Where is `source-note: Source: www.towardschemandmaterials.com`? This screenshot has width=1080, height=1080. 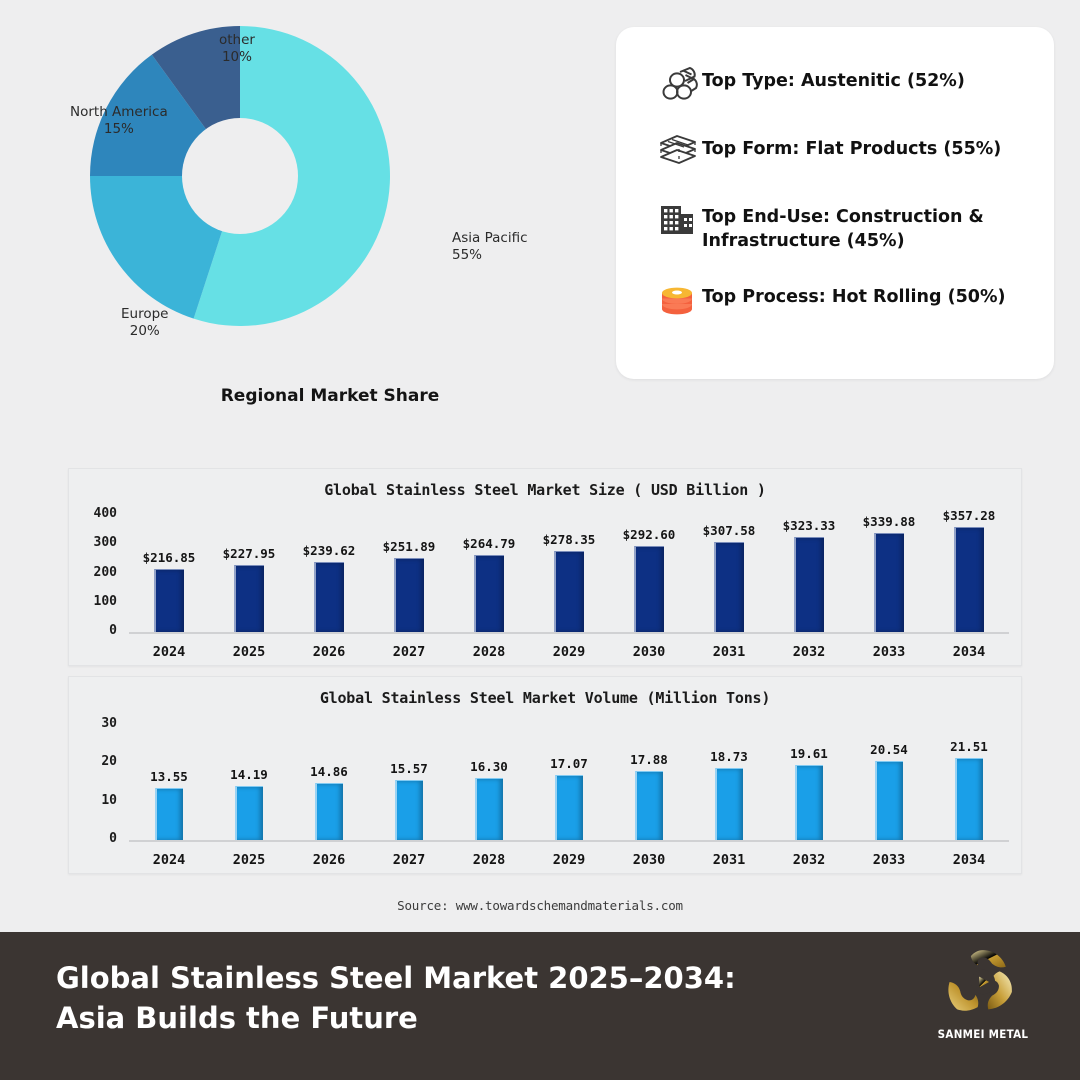
source-note: Source: www.towardschemandmaterials.com is located at coordinates (540, 905).